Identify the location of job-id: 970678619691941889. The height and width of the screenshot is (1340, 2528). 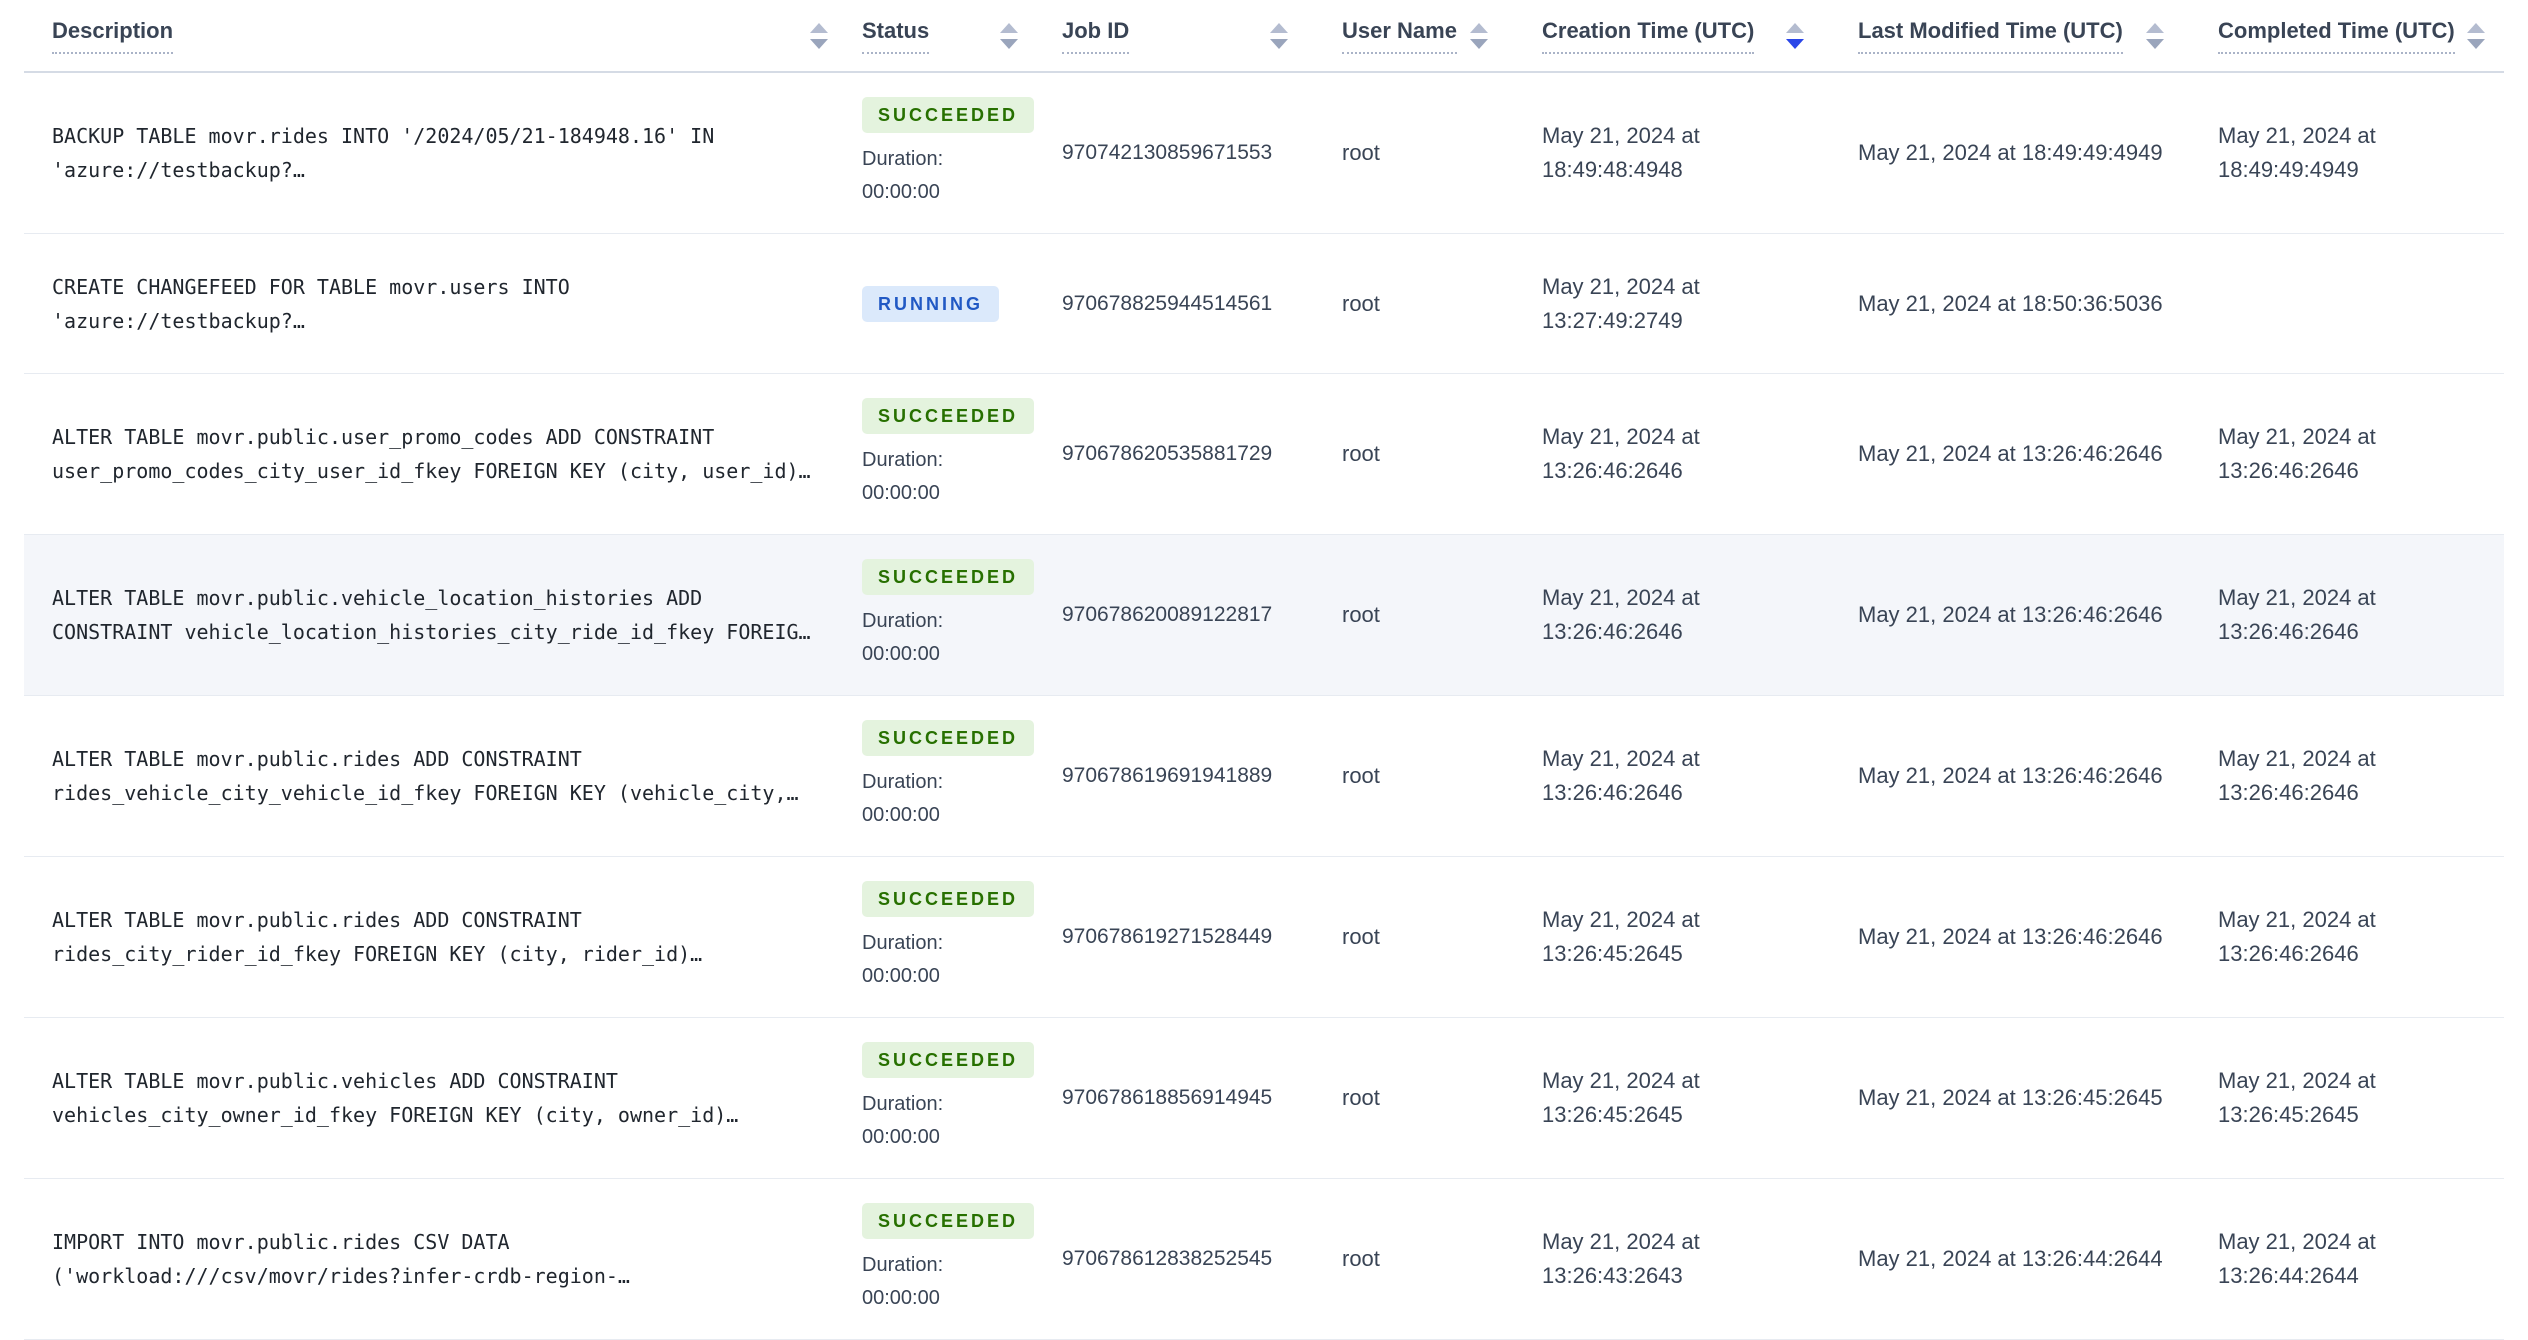
(1167, 775).